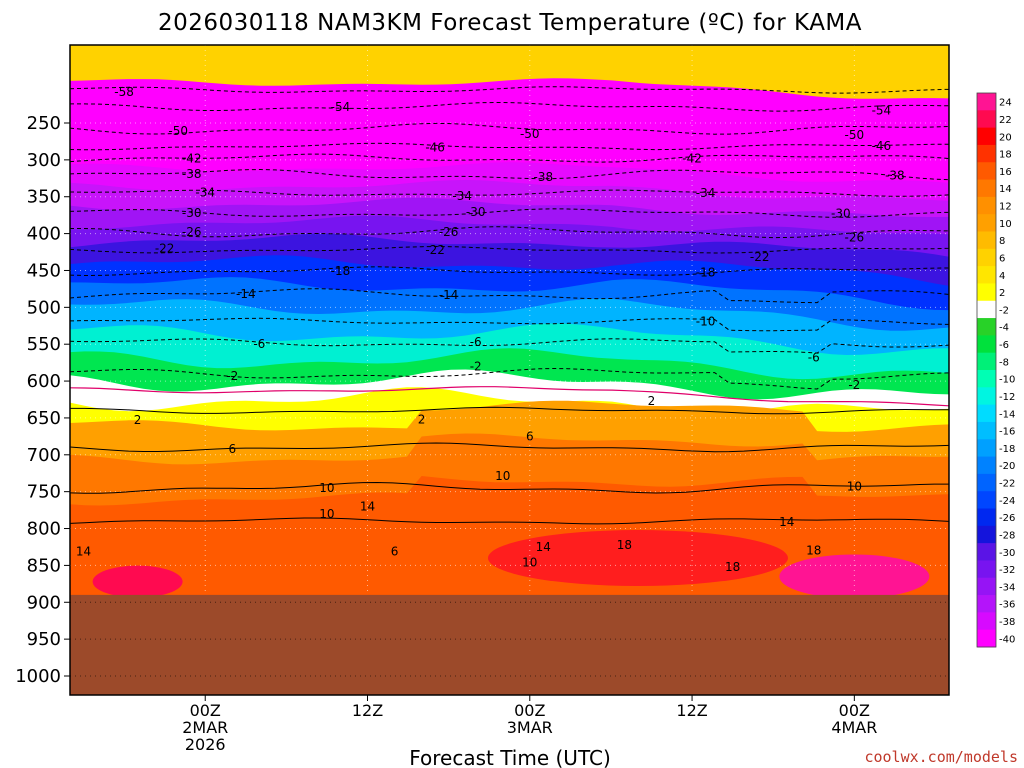 Image resolution: width=1024 pixels, height=768 pixels. I want to click on colorbar-label: -24, so click(1007, 501).